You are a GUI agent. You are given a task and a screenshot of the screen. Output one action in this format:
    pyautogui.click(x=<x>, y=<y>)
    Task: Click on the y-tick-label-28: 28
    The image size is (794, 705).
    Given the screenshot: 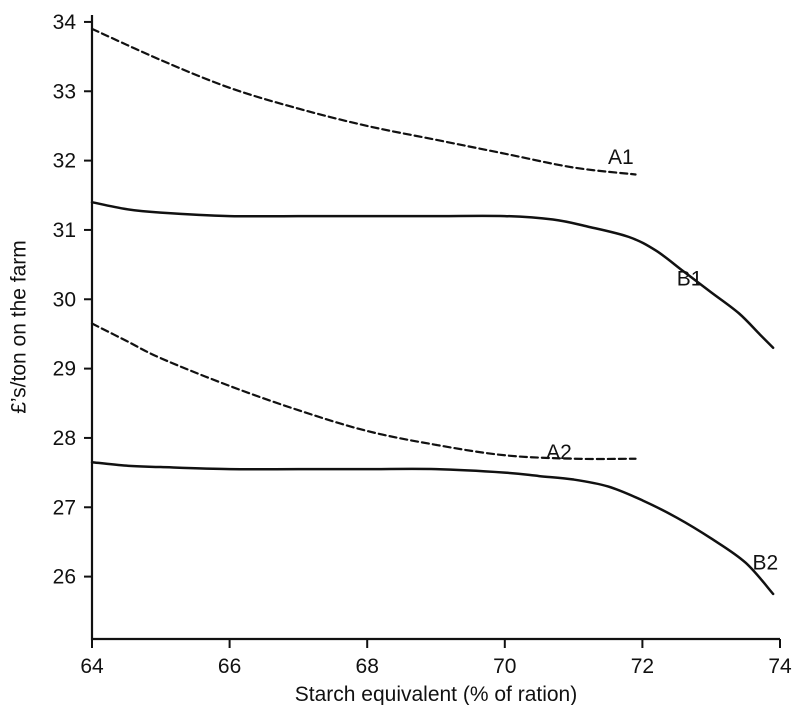 What is the action you would take?
    pyautogui.click(x=64, y=438)
    